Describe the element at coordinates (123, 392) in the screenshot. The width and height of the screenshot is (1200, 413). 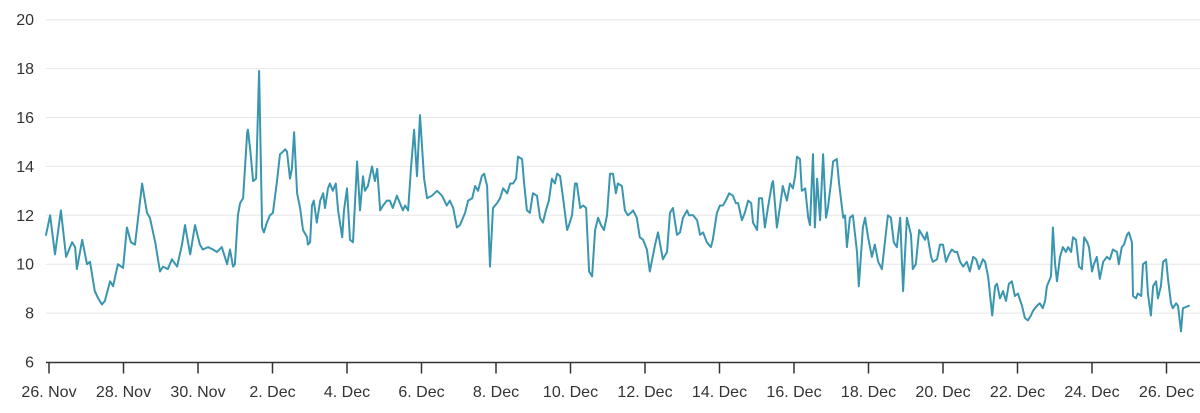
I see `x-tick-label: 28. Nov` at that location.